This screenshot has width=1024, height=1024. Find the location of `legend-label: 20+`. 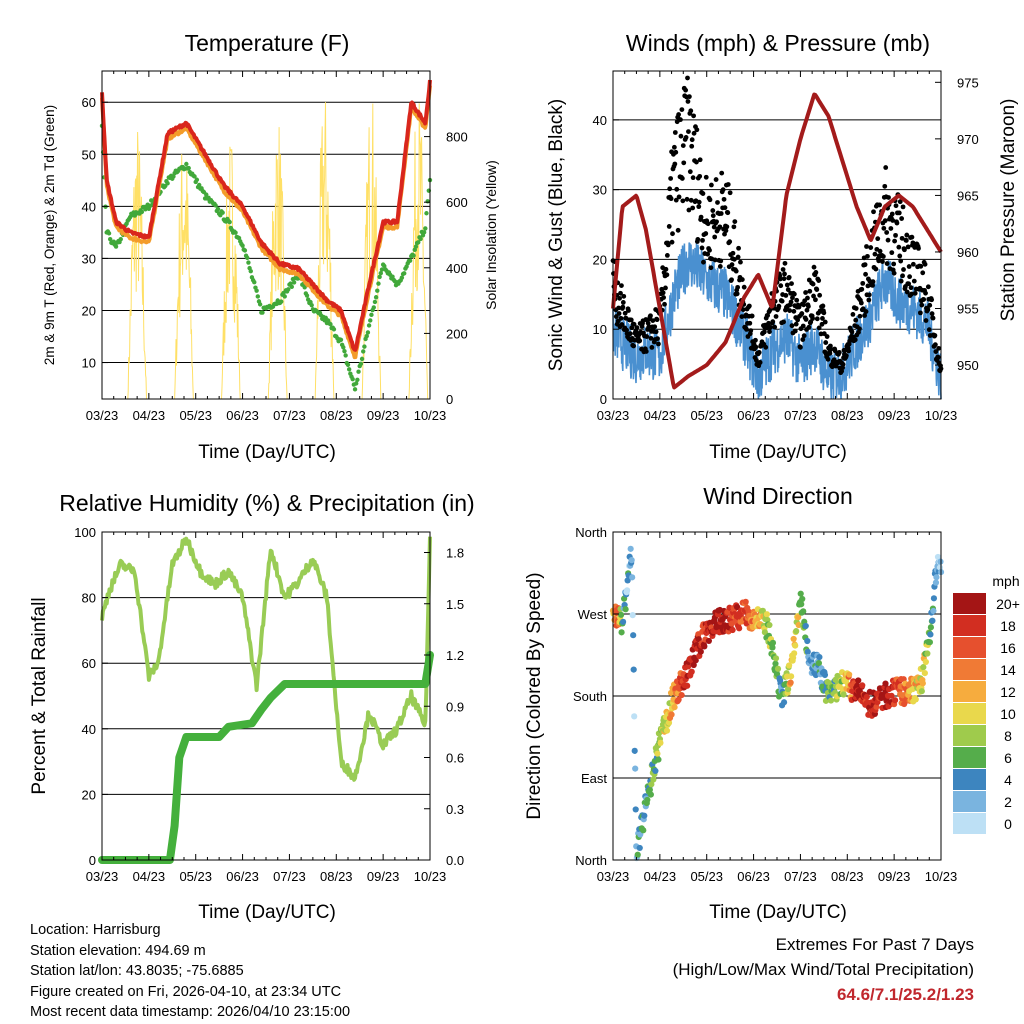

legend-label: 20+ is located at coordinates (1008, 604).